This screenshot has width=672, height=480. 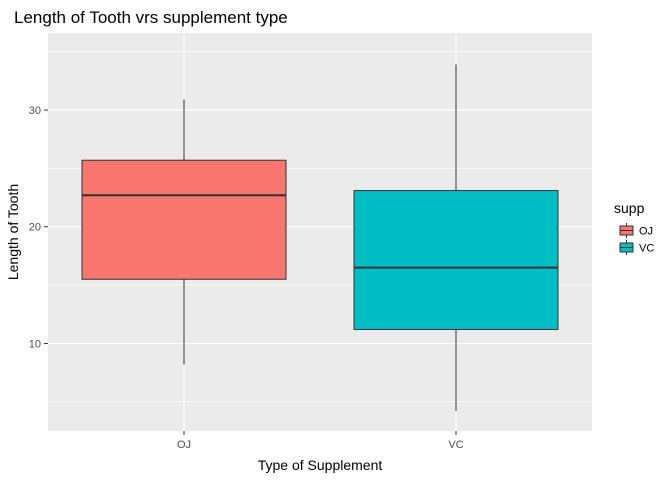 What do you see at coordinates (629, 208) in the screenshot?
I see `legend-title: supp` at bounding box center [629, 208].